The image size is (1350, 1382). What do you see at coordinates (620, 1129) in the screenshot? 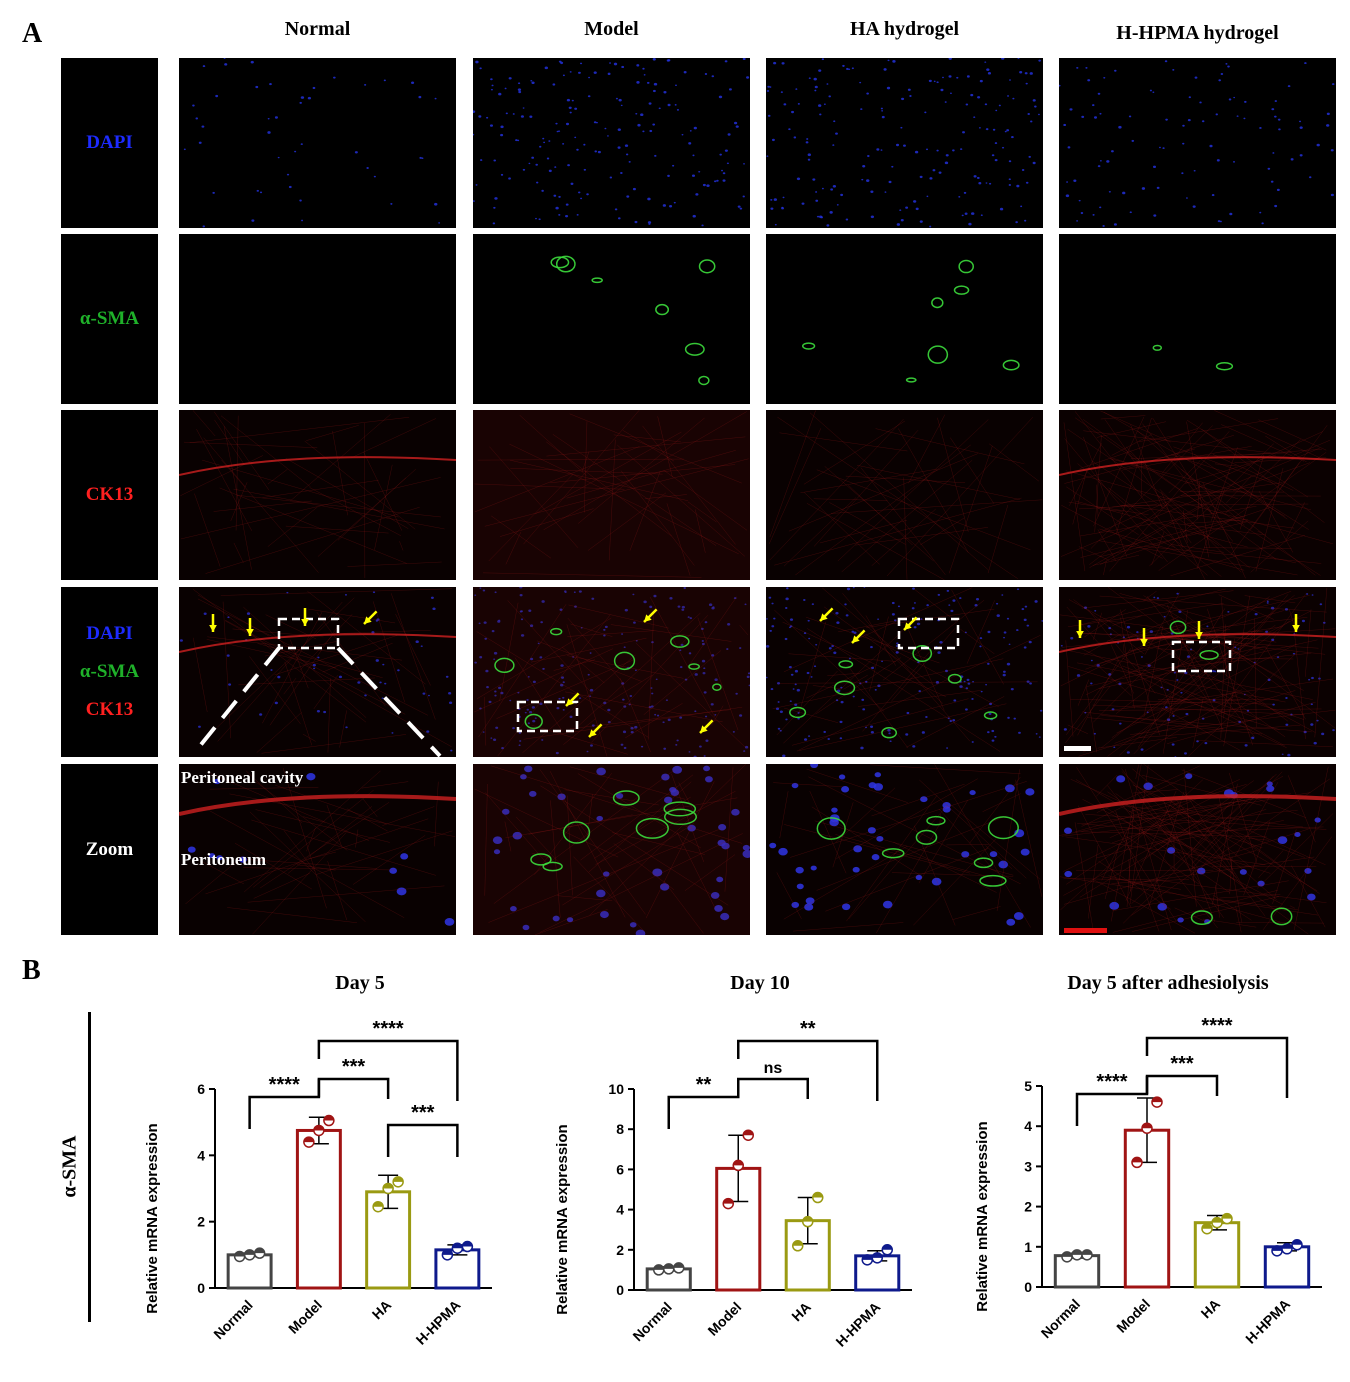
I see `y-tick-label: 8` at bounding box center [620, 1129].